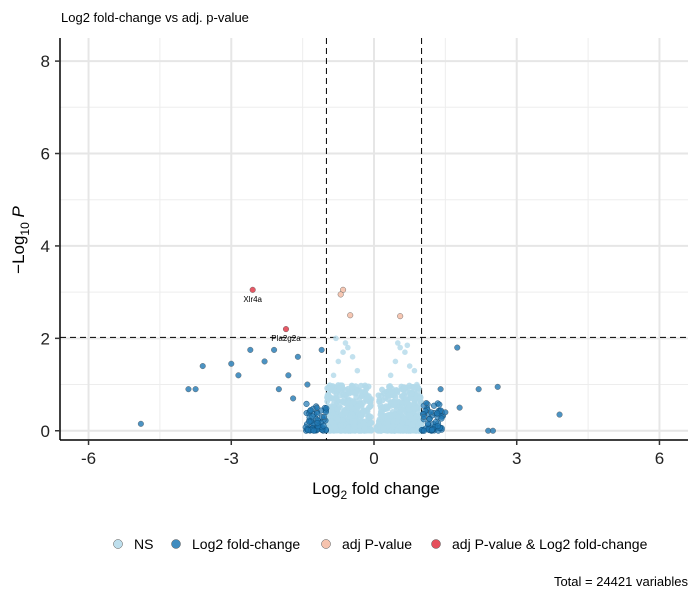  Describe the element at coordinates (20, 239) in the screenshot. I see `y-axis-title: −Log10 P` at that location.